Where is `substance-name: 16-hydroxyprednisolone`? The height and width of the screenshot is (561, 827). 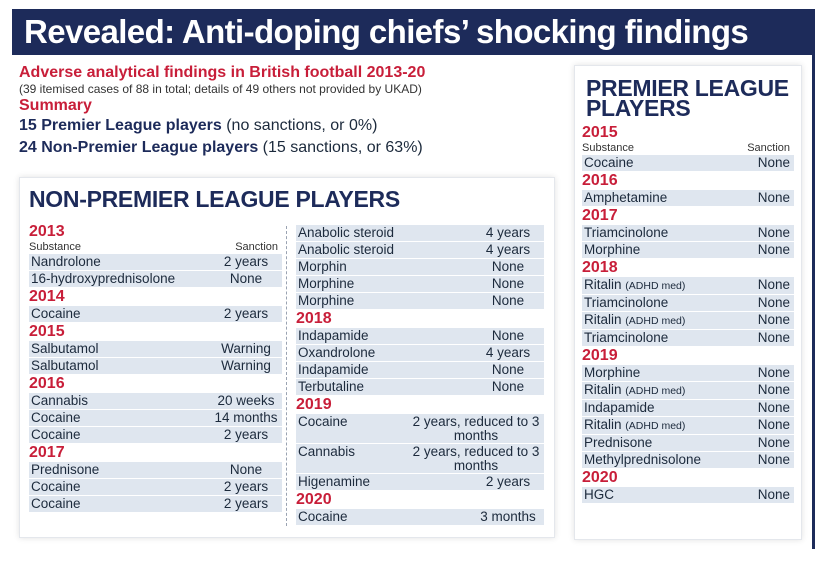
substance-name: 16-hydroxyprednisolone is located at coordinates (103, 278).